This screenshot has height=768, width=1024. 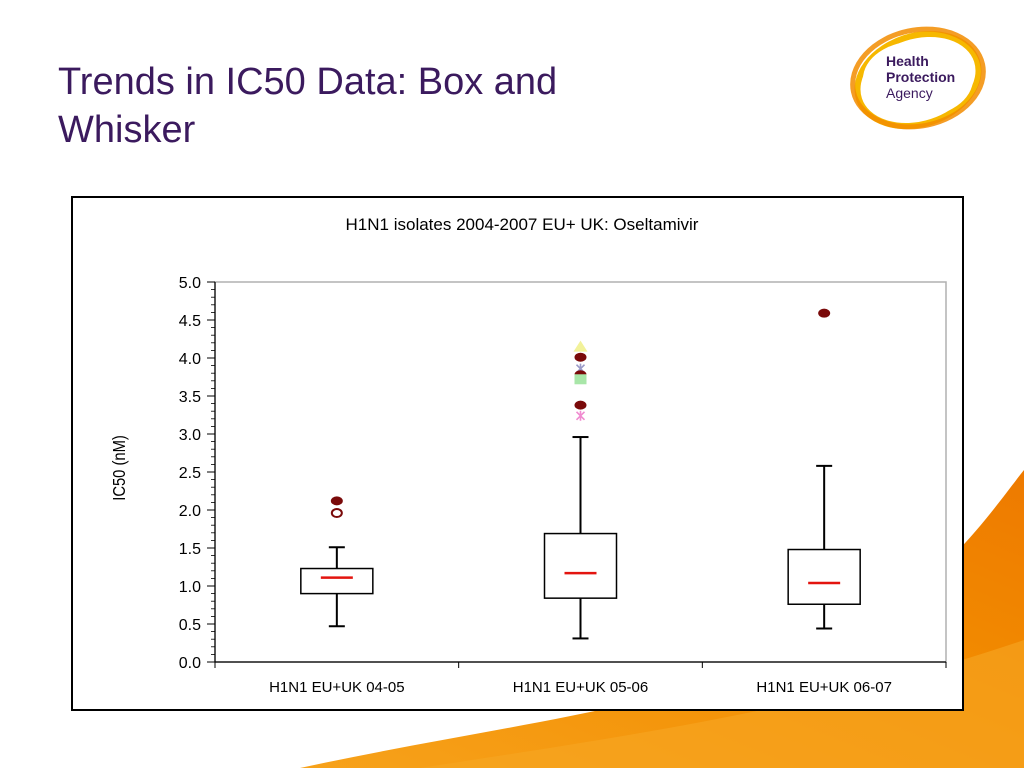 What do you see at coordinates (190, 587) in the screenshot?
I see `y-tick-label: 1.0` at bounding box center [190, 587].